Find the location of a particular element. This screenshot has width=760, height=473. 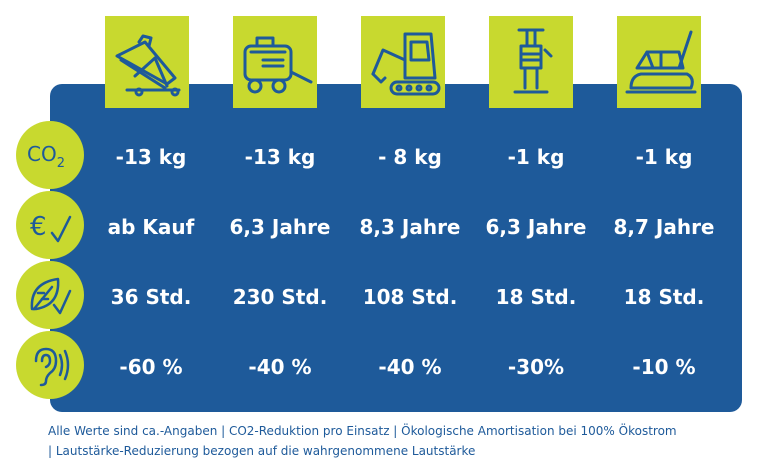

ear-sound-icon is located at coordinates (50, 365).